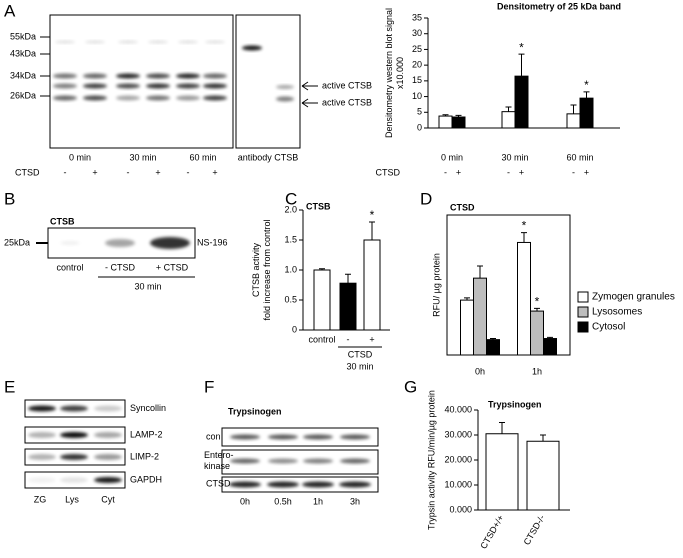 This screenshot has width=683, height=558. What do you see at coordinates (148, 408) in the screenshot?
I see `blot-row-label: Syncollin` at bounding box center [148, 408].